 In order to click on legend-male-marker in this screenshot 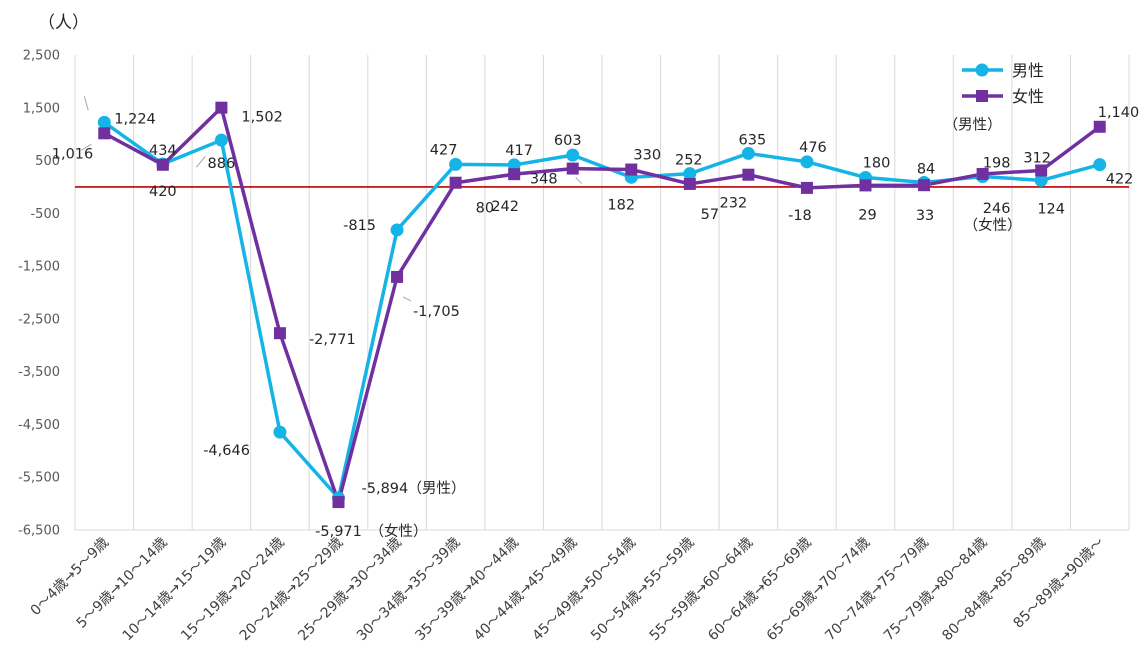, I will do `click(982, 70)`.